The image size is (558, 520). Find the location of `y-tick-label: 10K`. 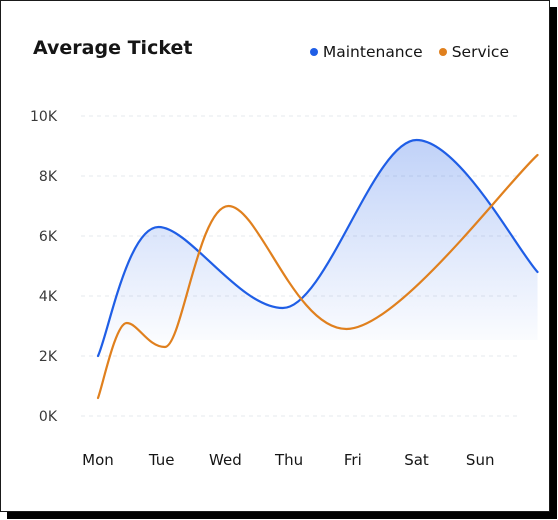

y-tick-label: 10K is located at coordinates (44, 117).